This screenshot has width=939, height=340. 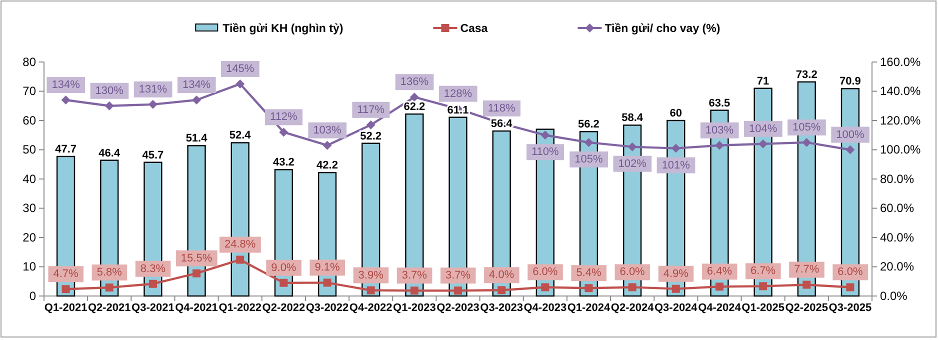 I want to click on x-tick-label: Q3-2025, so click(x=850, y=308).